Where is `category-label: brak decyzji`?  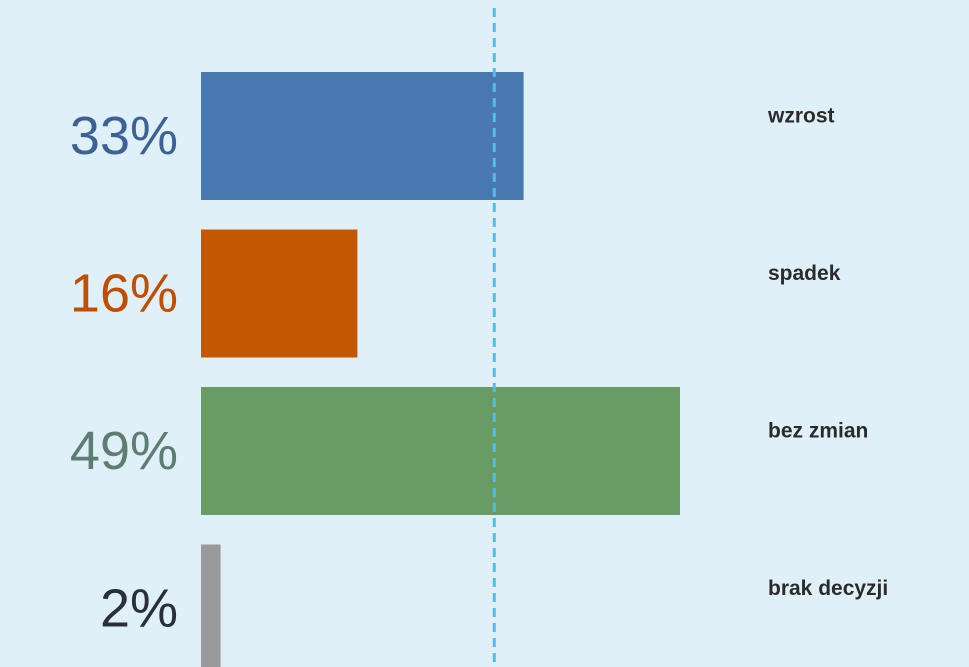 category-label: brak decyzji is located at coordinates (828, 588).